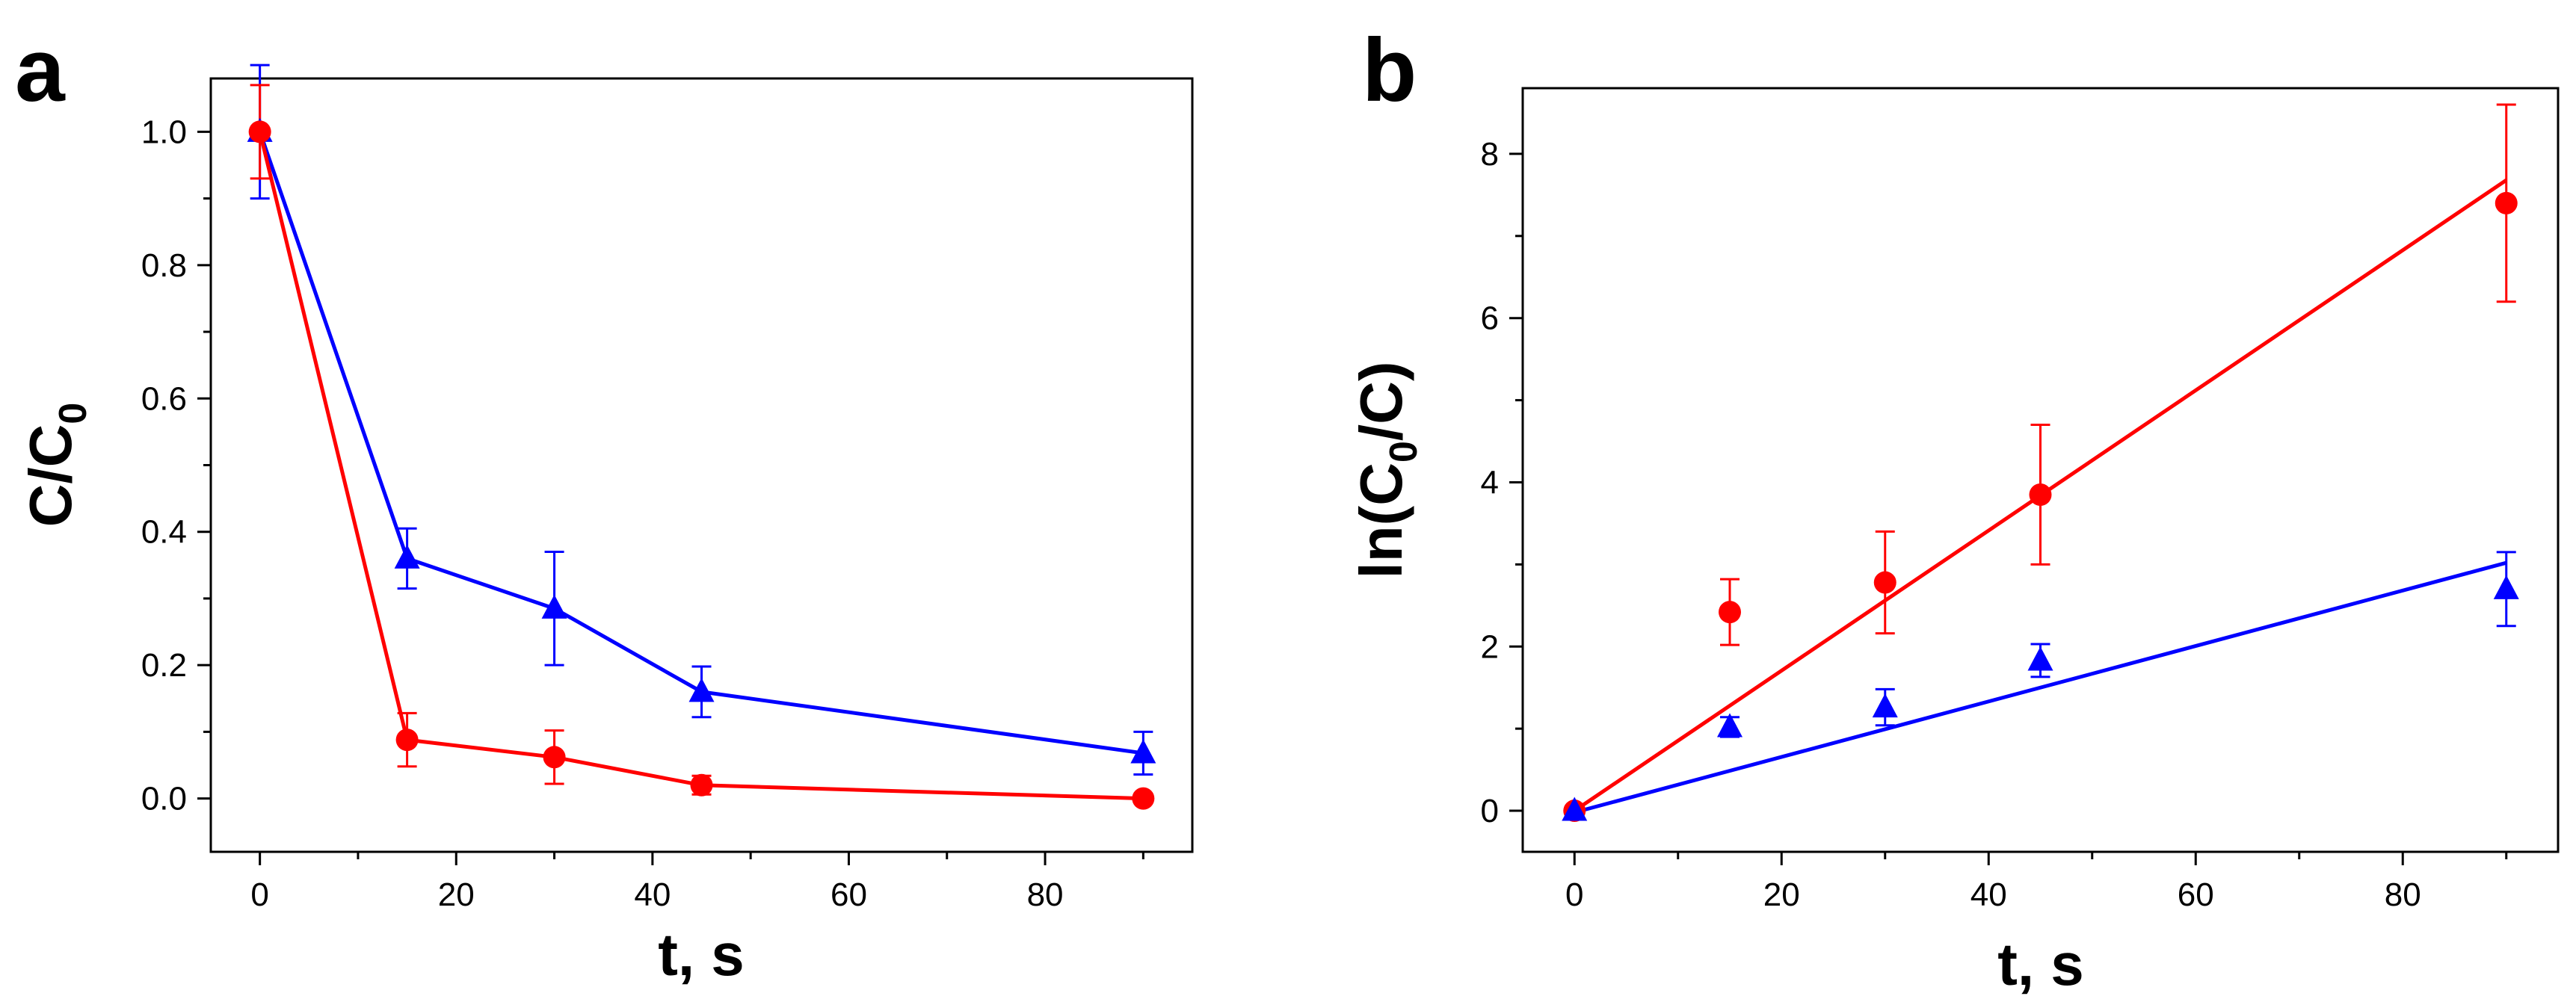 This screenshot has width=2576, height=1005. What do you see at coordinates (701, 954) in the screenshot?
I see `x-axis-title-a: t, s` at bounding box center [701, 954].